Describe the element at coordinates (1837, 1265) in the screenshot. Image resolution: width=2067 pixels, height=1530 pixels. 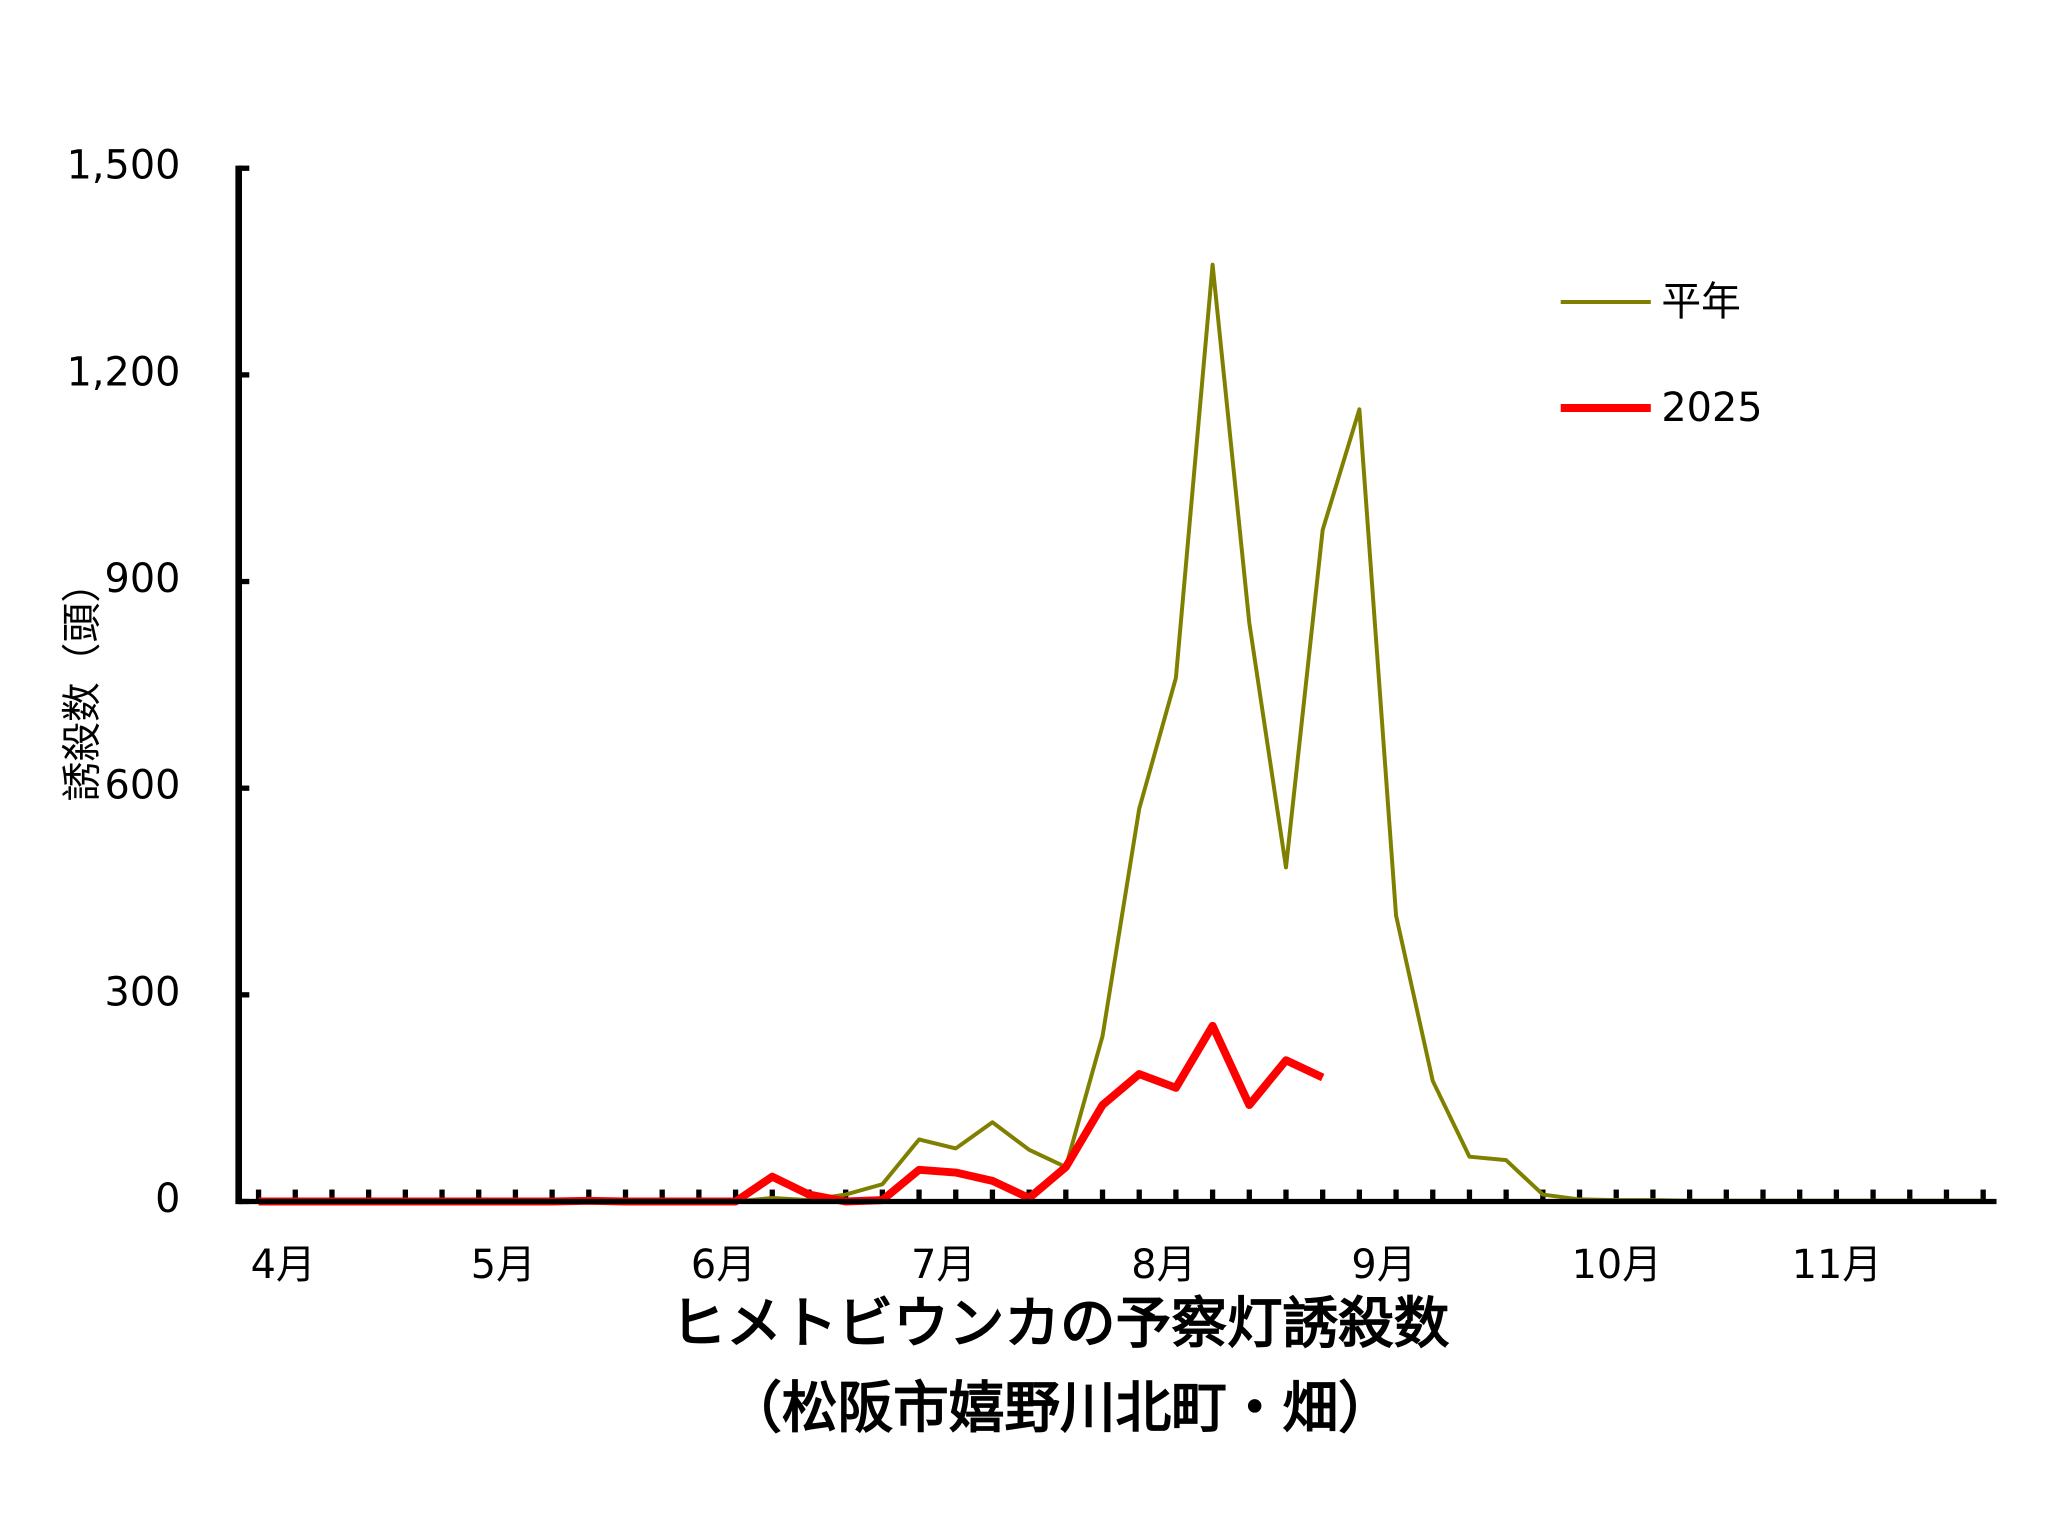
I see `x-tick-label: 11月` at that location.